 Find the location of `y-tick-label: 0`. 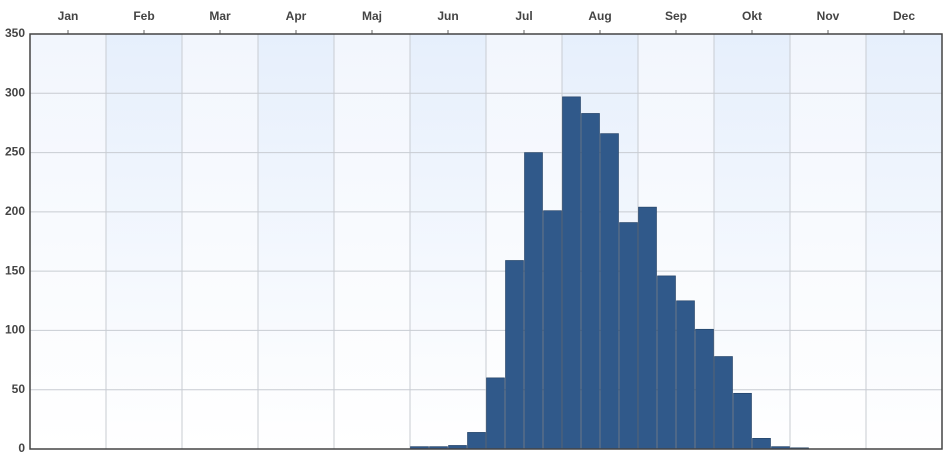

y-tick-label: 0 is located at coordinates (21, 448).